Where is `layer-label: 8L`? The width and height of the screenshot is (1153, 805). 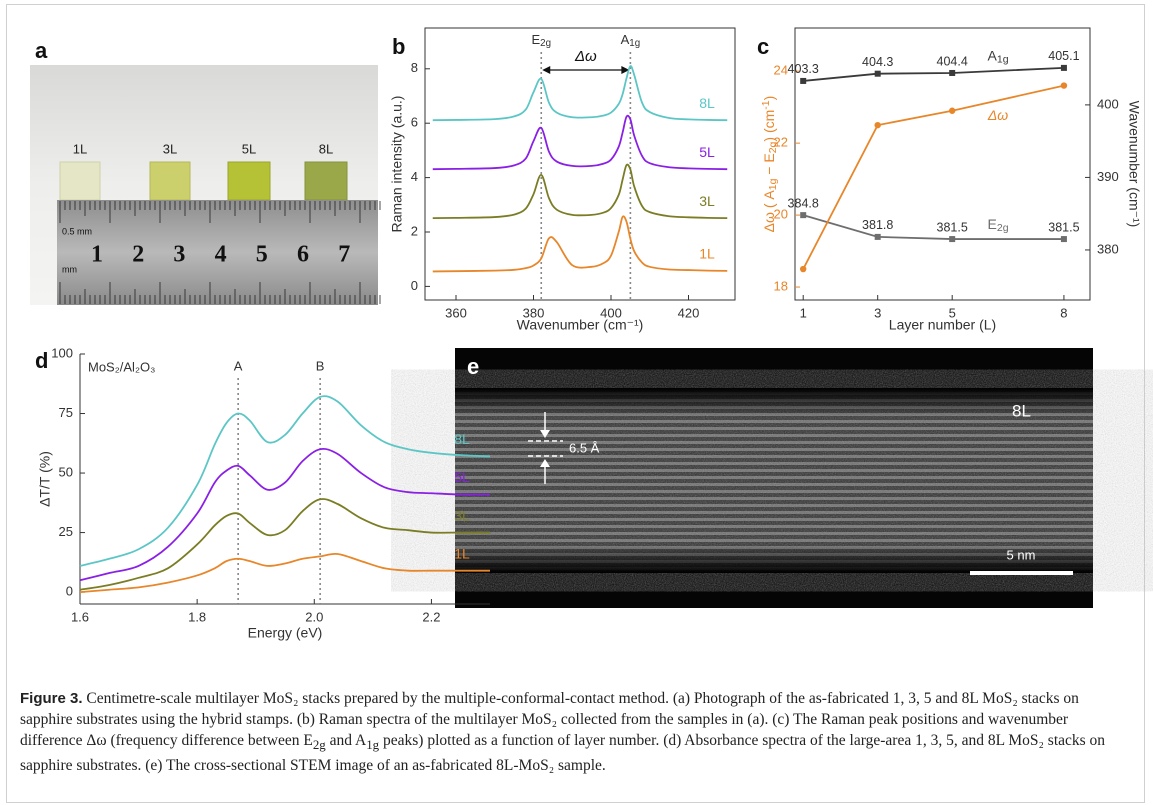 layer-label: 8L is located at coordinates (1021, 410).